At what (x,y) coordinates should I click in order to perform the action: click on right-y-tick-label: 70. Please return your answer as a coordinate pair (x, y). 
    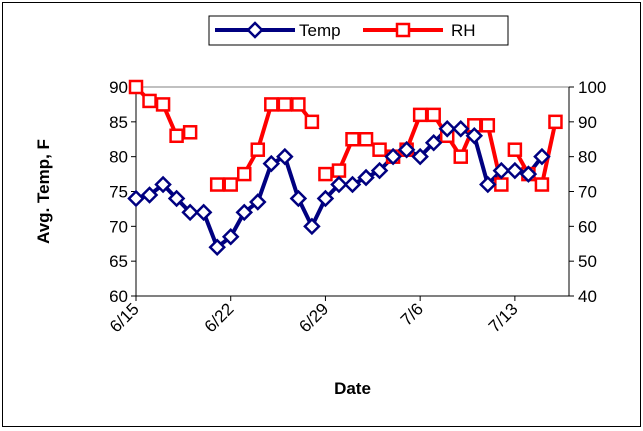
    Looking at the image, I should click on (587, 192).